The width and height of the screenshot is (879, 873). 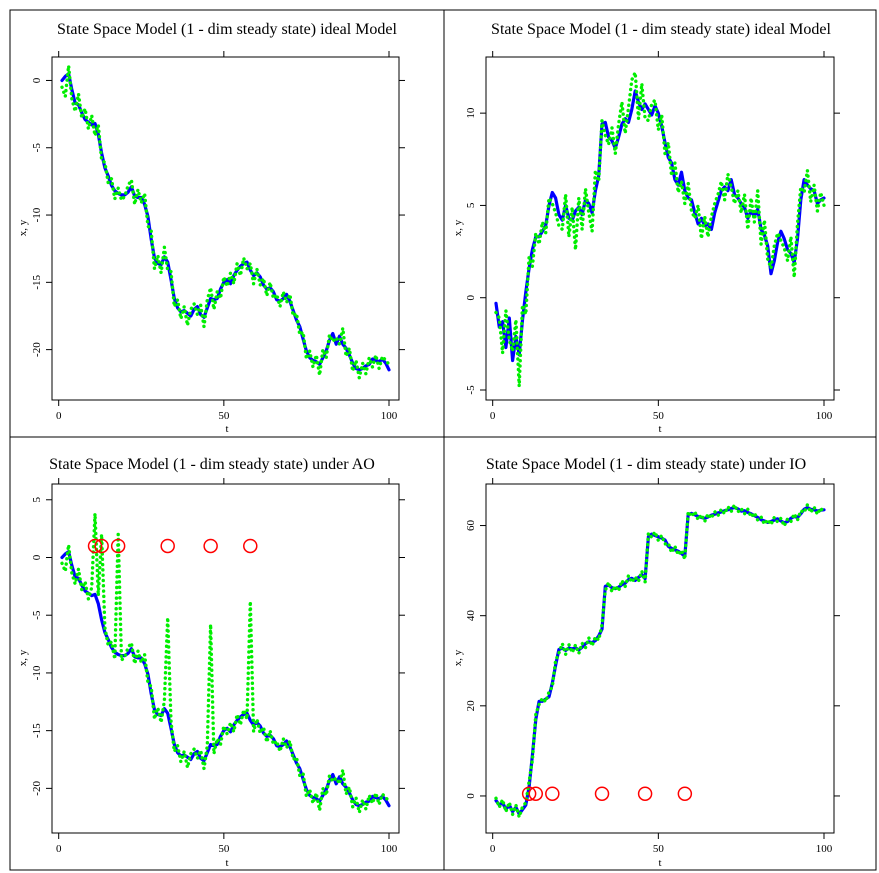 What do you see at coordinates (471, 706) in the screenshot?
I see `y-tick-label: 20` at bounding box center [471, 706].